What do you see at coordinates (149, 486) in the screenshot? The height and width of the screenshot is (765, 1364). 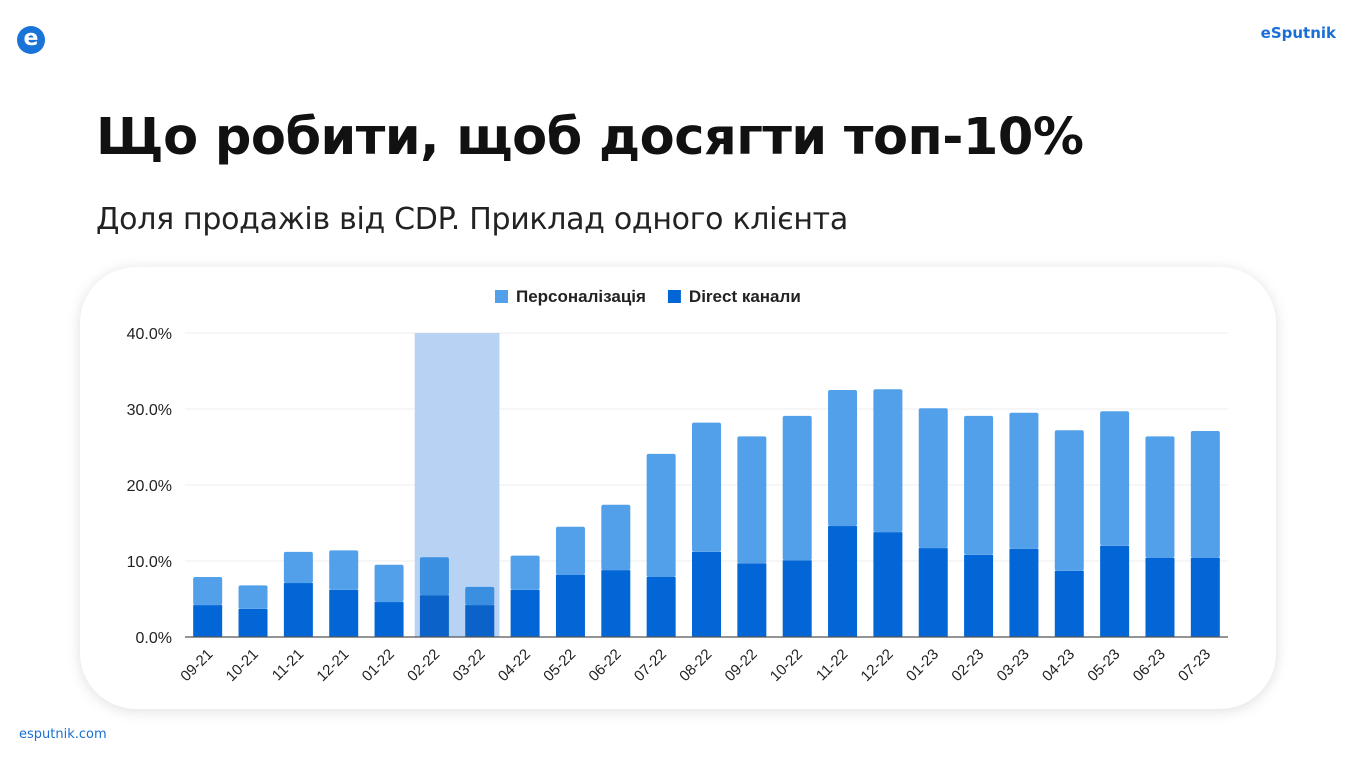 I see `y-tick-label: 20.0%` at bounding box center [149, 486].